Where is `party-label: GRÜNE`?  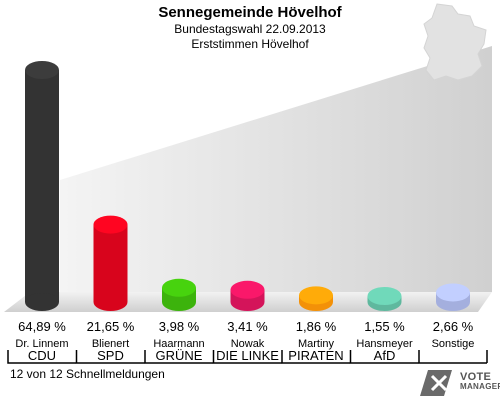 party-label: GRÜNE is located at coordinates (179, 355).